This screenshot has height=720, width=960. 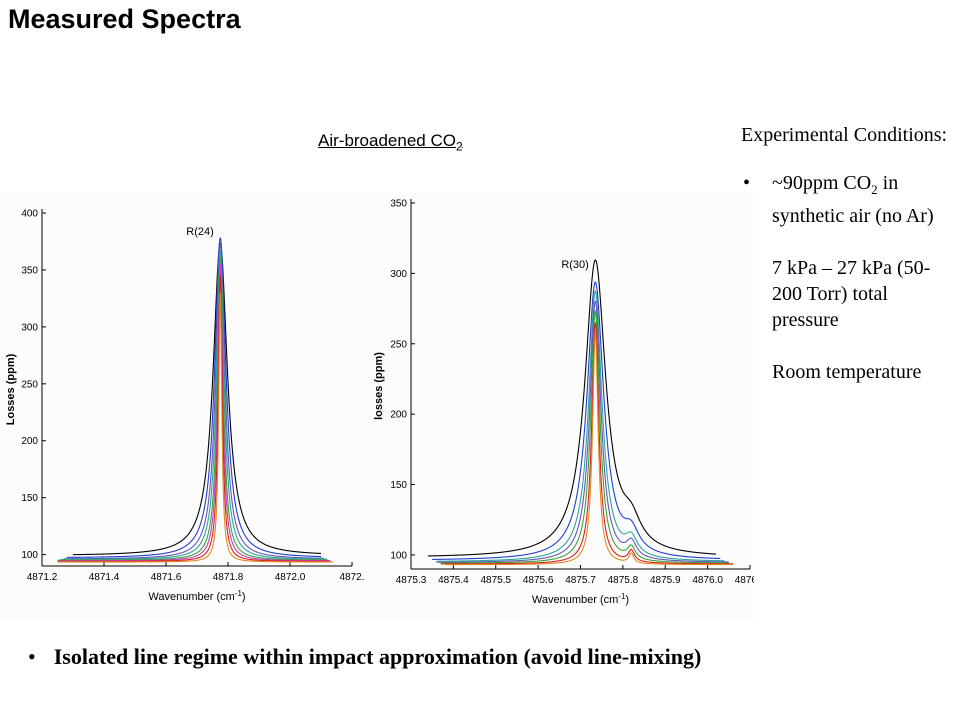 I want to click on chart-subtitle: Air-broadened CO2, so click(x=390, y=142).